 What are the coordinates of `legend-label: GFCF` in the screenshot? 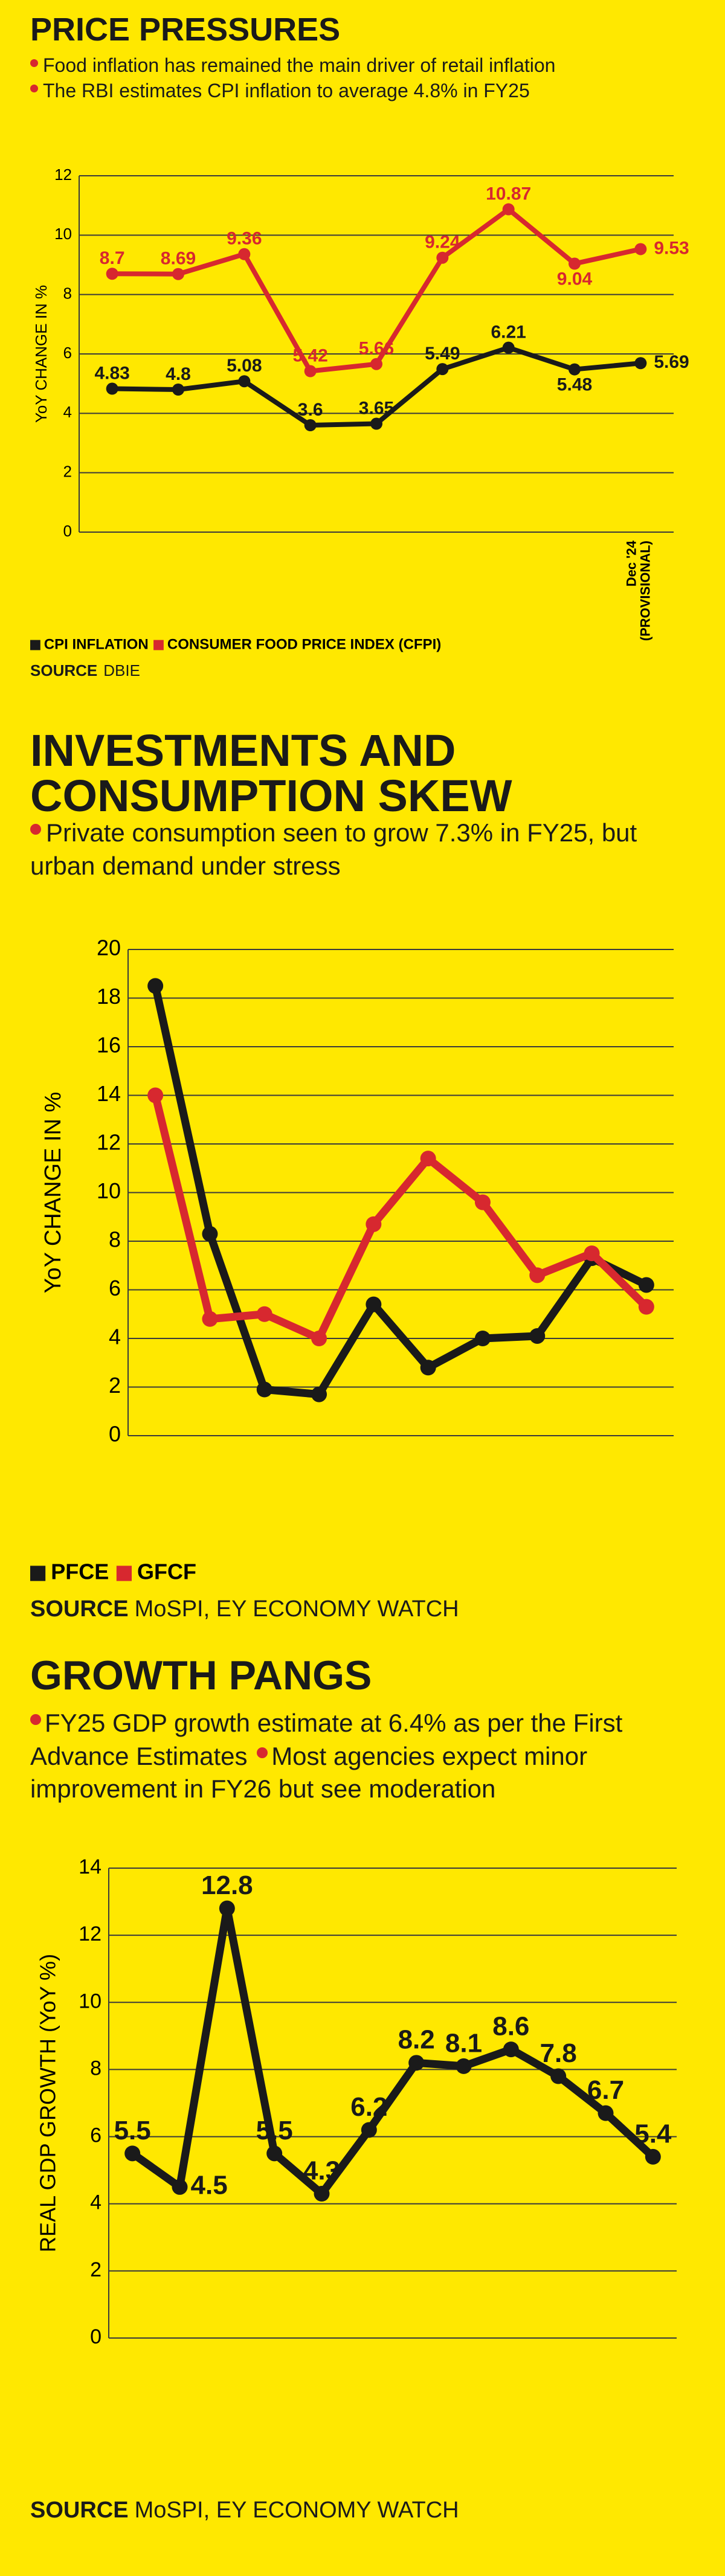 It's located at (166, 1571).